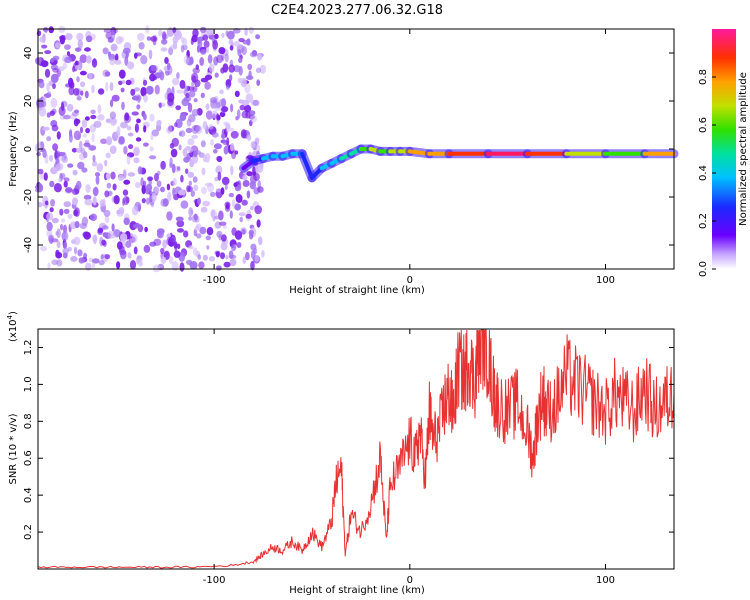 The image size is (750, 600). Describe the element at coordinates (13, 313) in the screenshot. I see `scale-close: )` at that location.